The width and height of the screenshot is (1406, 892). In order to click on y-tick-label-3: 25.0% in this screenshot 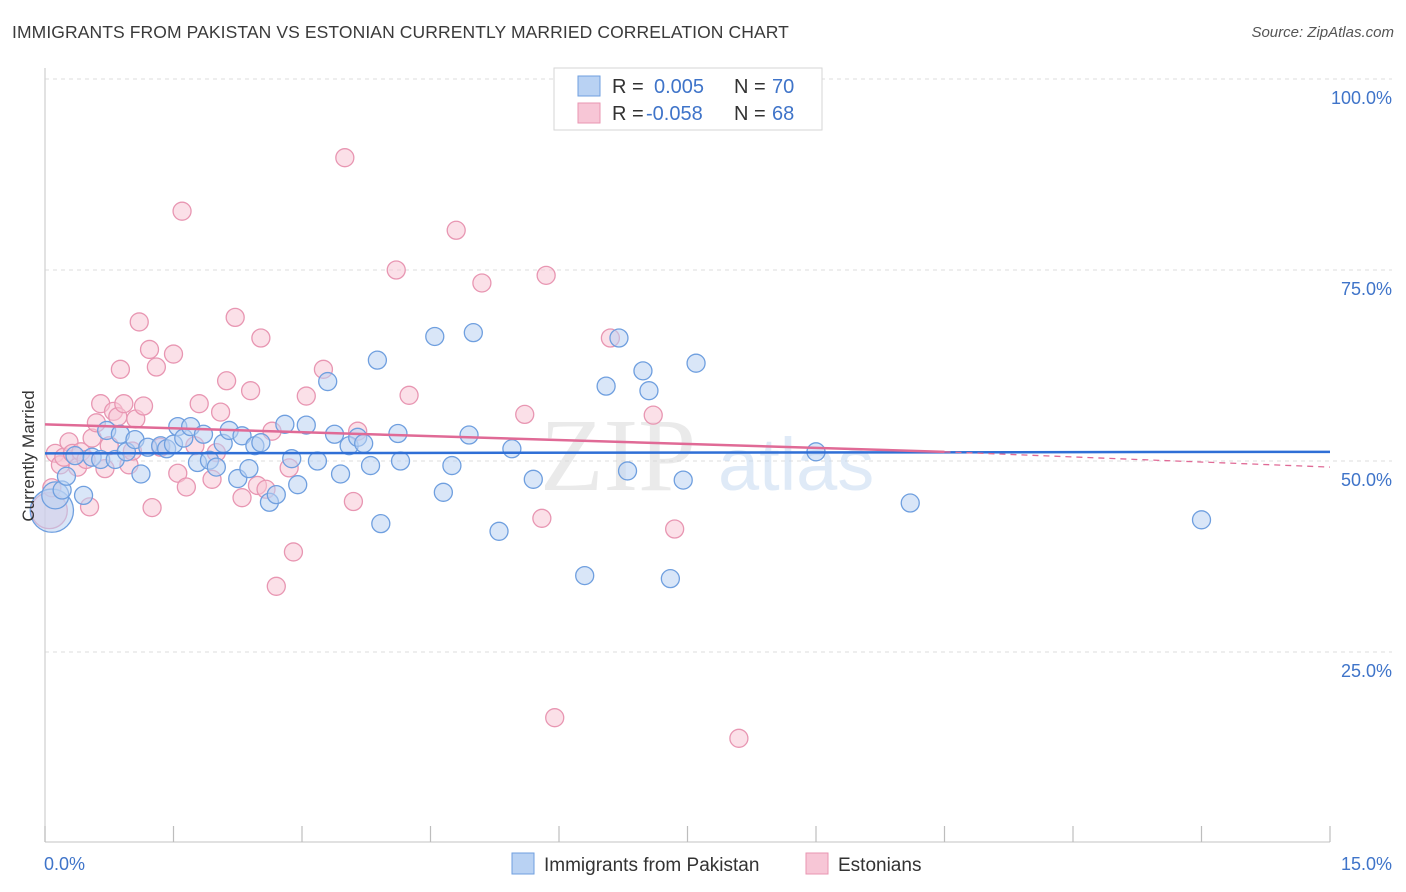, I will do `click(1366, 671)`.